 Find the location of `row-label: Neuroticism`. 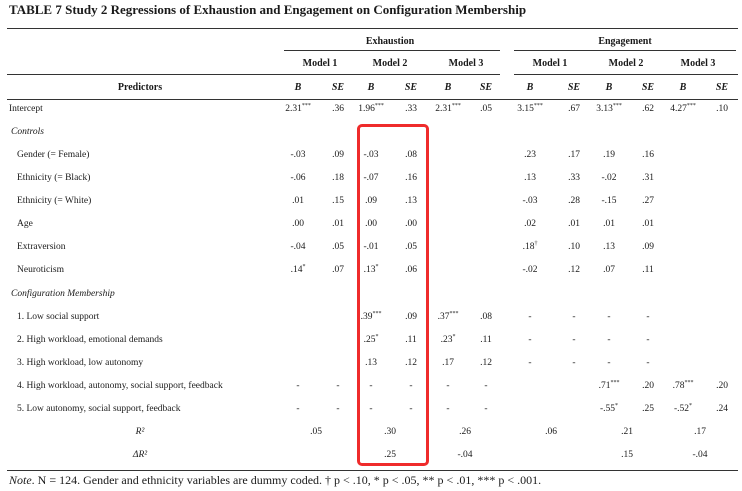

row-label: Neuroticism is located at coordinates (40, 270).